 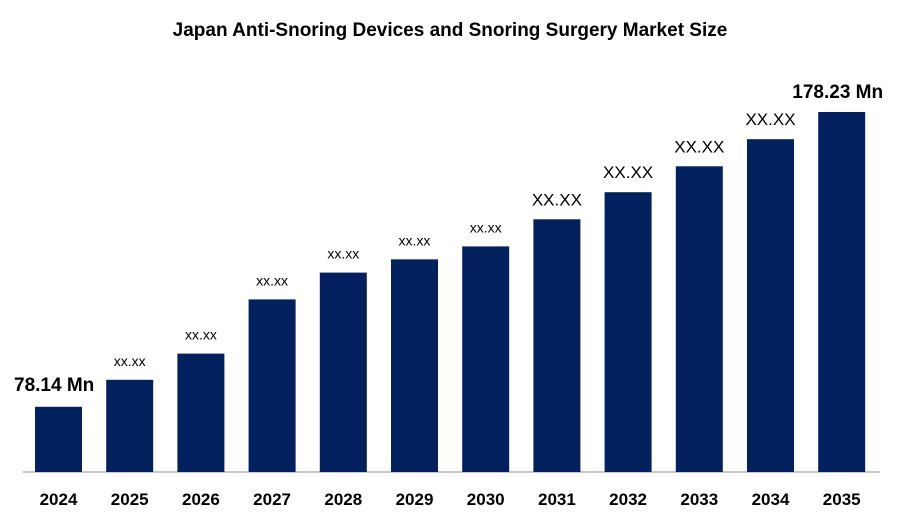 What do you see at coordinates (130, 425) in the screenshot?
I see `bar-2025` at bounding box center [130, 425].